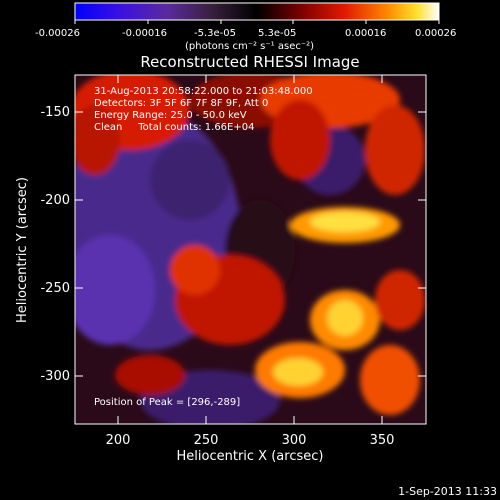  I want to click on y-tick-label: -300, so click(55, 376).